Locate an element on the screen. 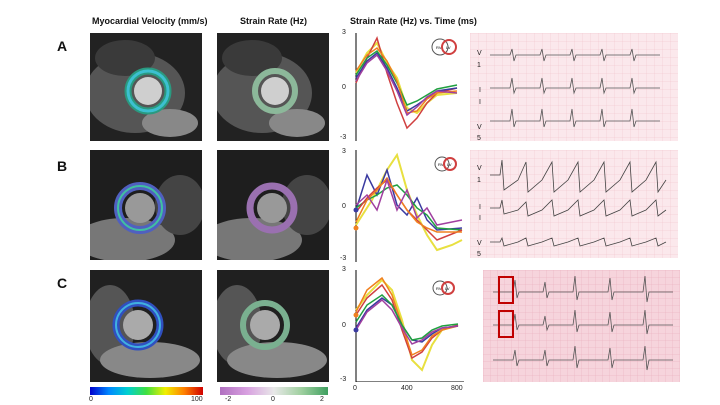 This screenshot has height=405, width=720. strain-scale-max: 2 is located at coordinates (322, 399).